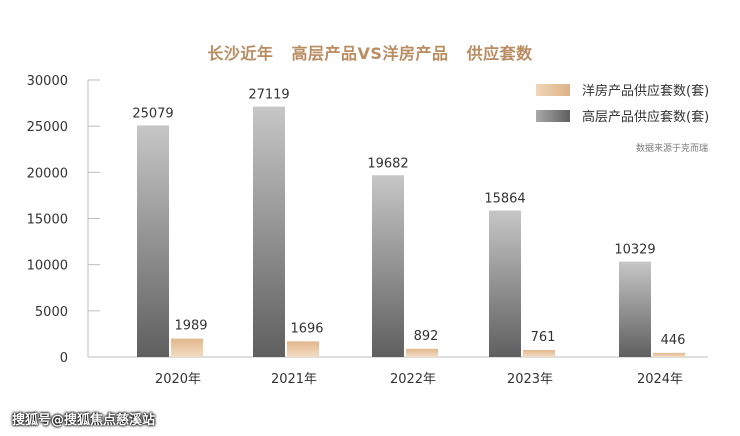  What do you see at coordinates (51, 312) in the screenshot?
I see `y-tick-label: 5000` at bounding box center [51, 312].